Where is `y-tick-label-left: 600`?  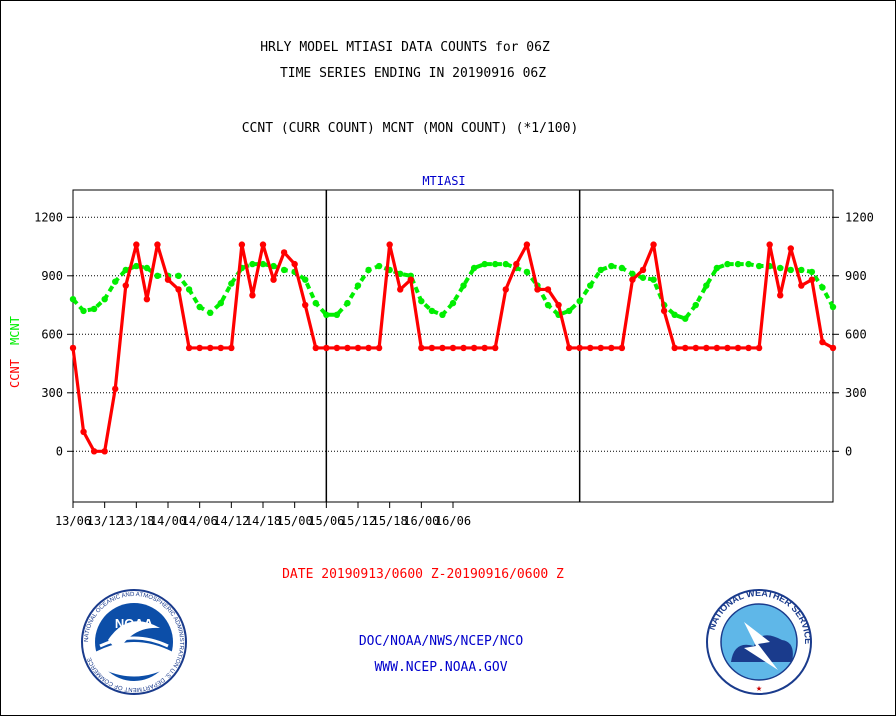
y-tick-label-left: 600 is located at coordinates (52, 334).